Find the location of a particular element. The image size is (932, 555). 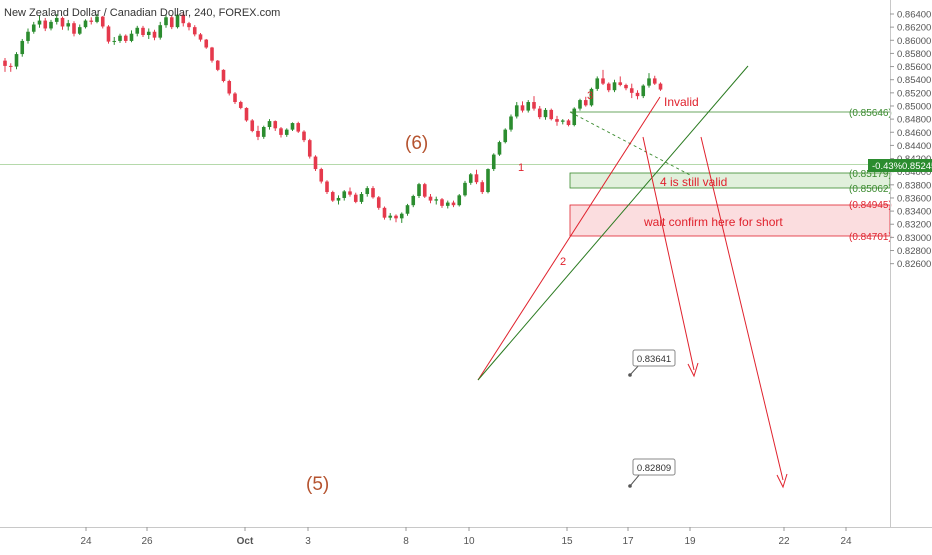

y-tick-label: 0.85400 is located at coordinates (914, 80).